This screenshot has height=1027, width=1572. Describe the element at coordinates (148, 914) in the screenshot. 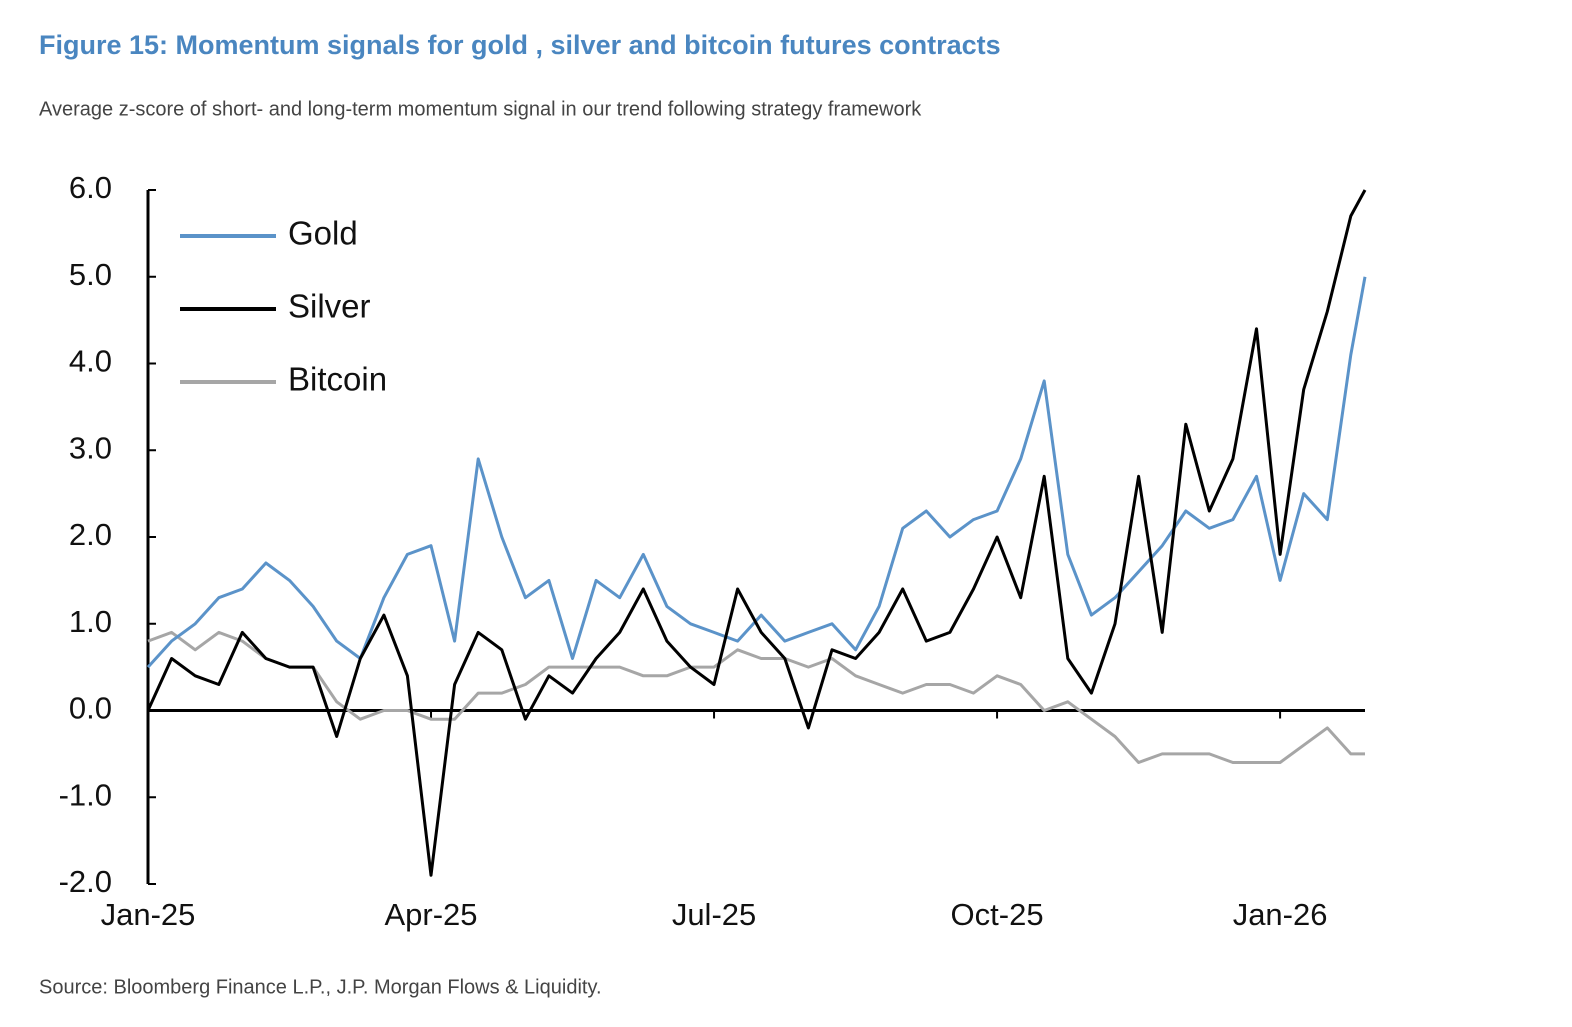

I see `x-tick-label: Jan-25` at that location.